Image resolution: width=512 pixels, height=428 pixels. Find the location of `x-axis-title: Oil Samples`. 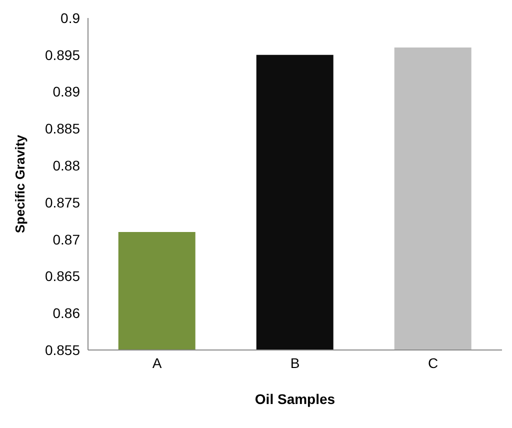

x-axis-title: Oil Samples is located at coordinates (295, 399).